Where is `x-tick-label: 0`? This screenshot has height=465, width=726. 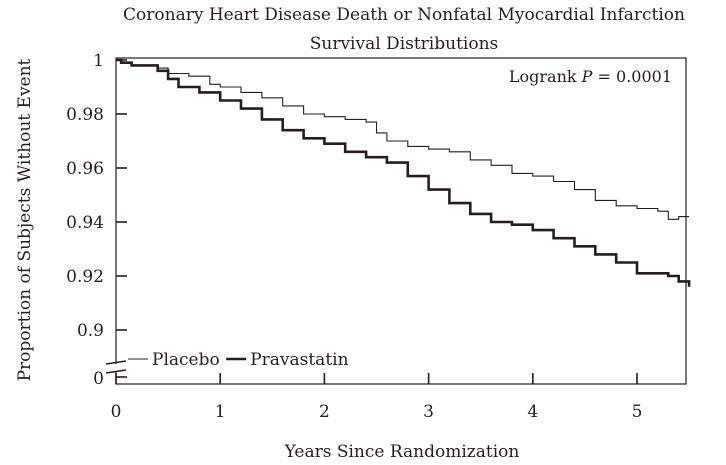
x-tick-label: 0 is located at coordinates (116, 412).